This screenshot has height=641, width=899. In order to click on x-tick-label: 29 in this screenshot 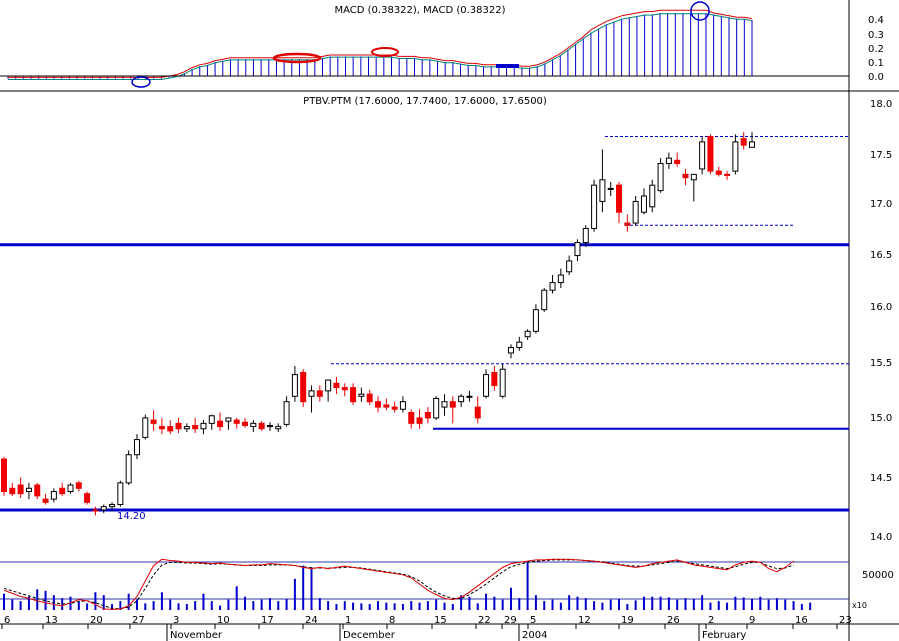, I will do `click(510, 620)`.